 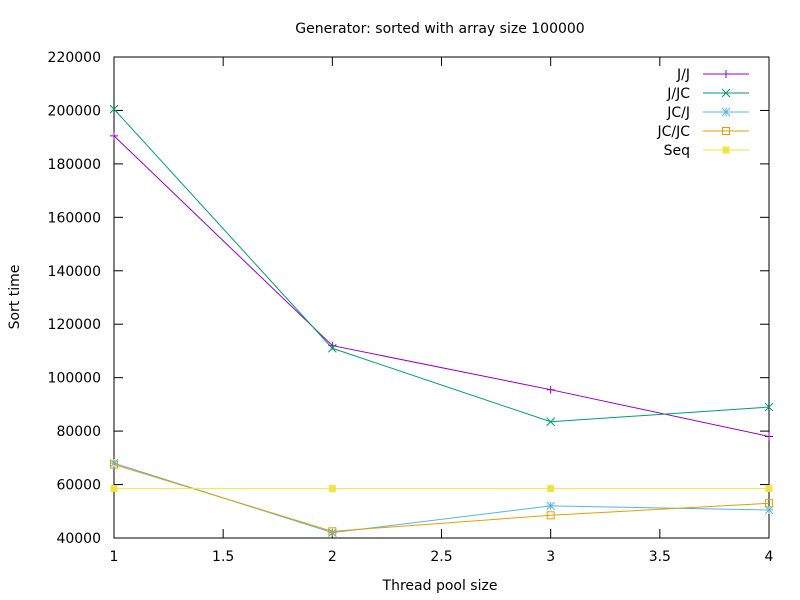 I want to click on y-tick-label: 160000, so click(x=74, y=218).